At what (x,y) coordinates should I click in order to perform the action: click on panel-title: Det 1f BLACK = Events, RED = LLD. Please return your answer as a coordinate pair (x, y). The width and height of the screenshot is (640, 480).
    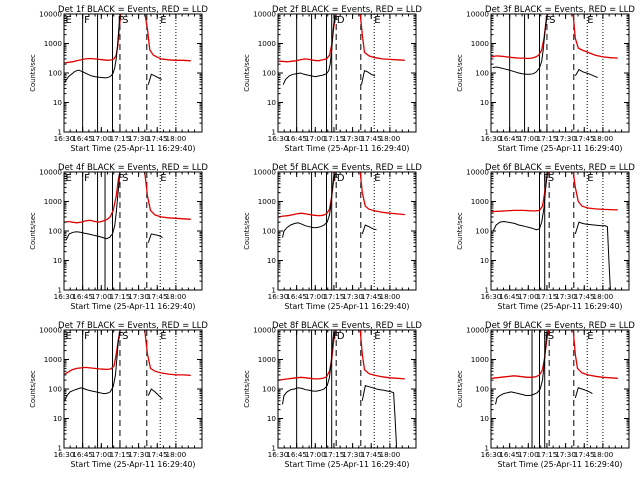
    Looking at the image, I should click on (133, 10).